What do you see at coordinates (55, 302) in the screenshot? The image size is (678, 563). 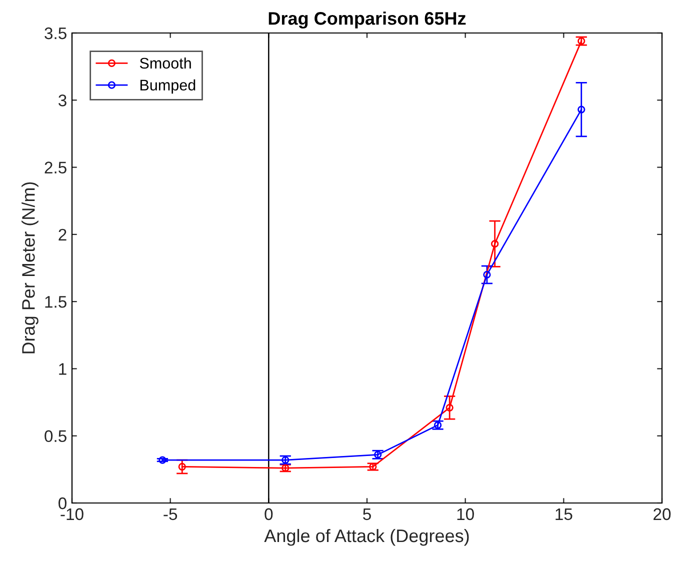 I see `y-tick-label: 1.5` at bounding box center [55, 302].